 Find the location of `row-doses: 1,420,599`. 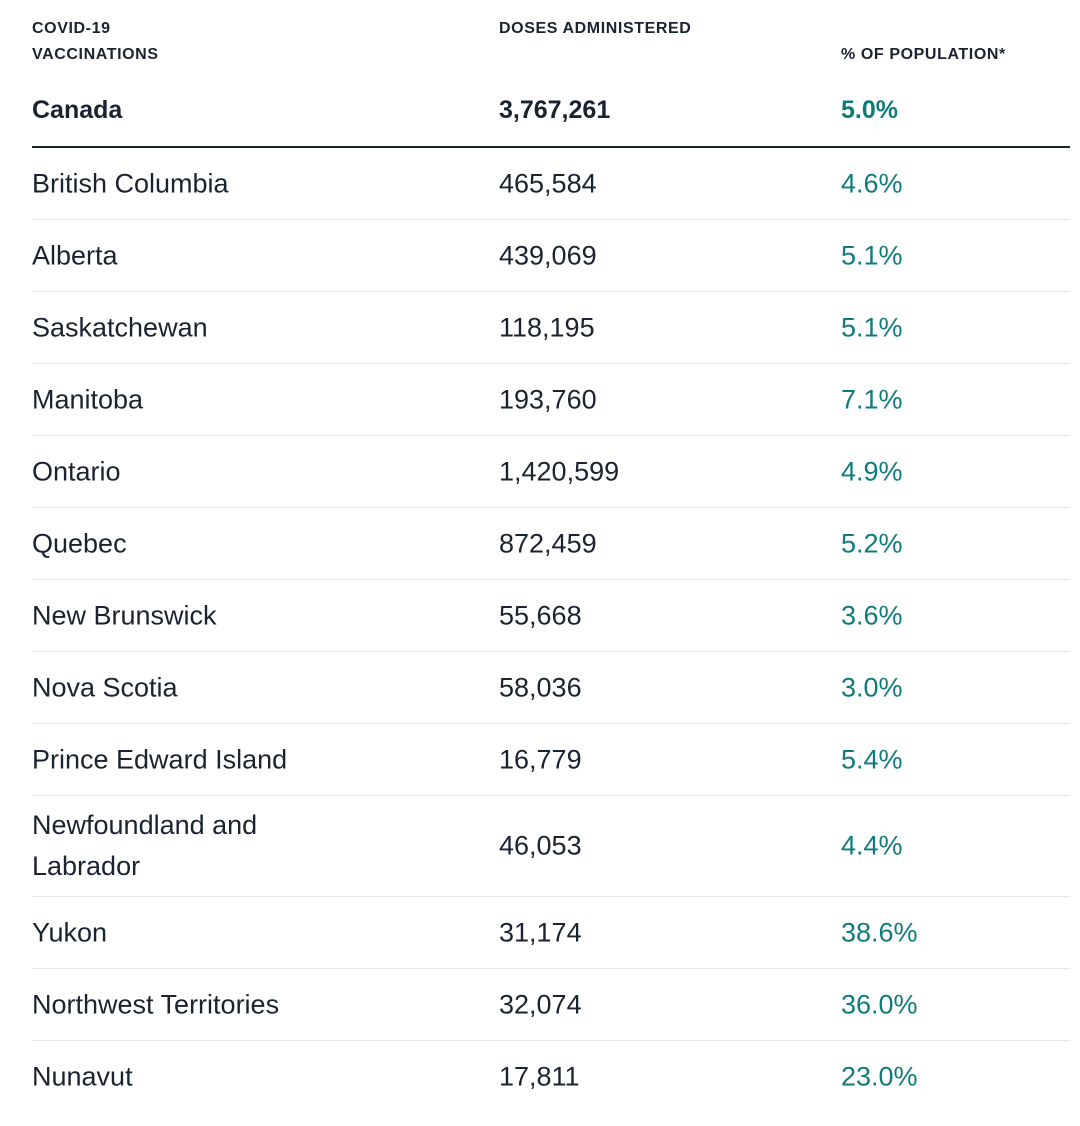

row-doses: 1,420,599 is located at coordinates (559, 471).